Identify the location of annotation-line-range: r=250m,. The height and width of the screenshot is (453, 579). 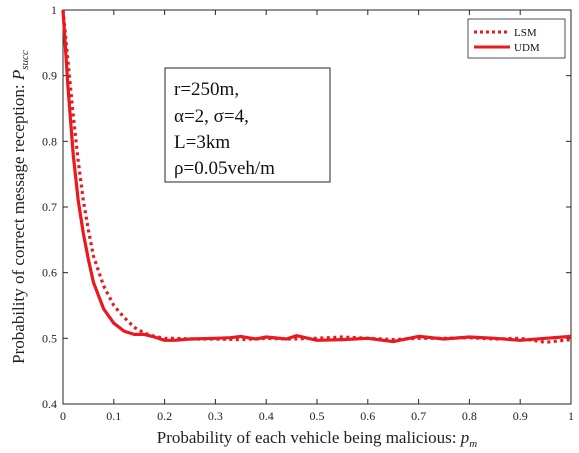
(206, 89).